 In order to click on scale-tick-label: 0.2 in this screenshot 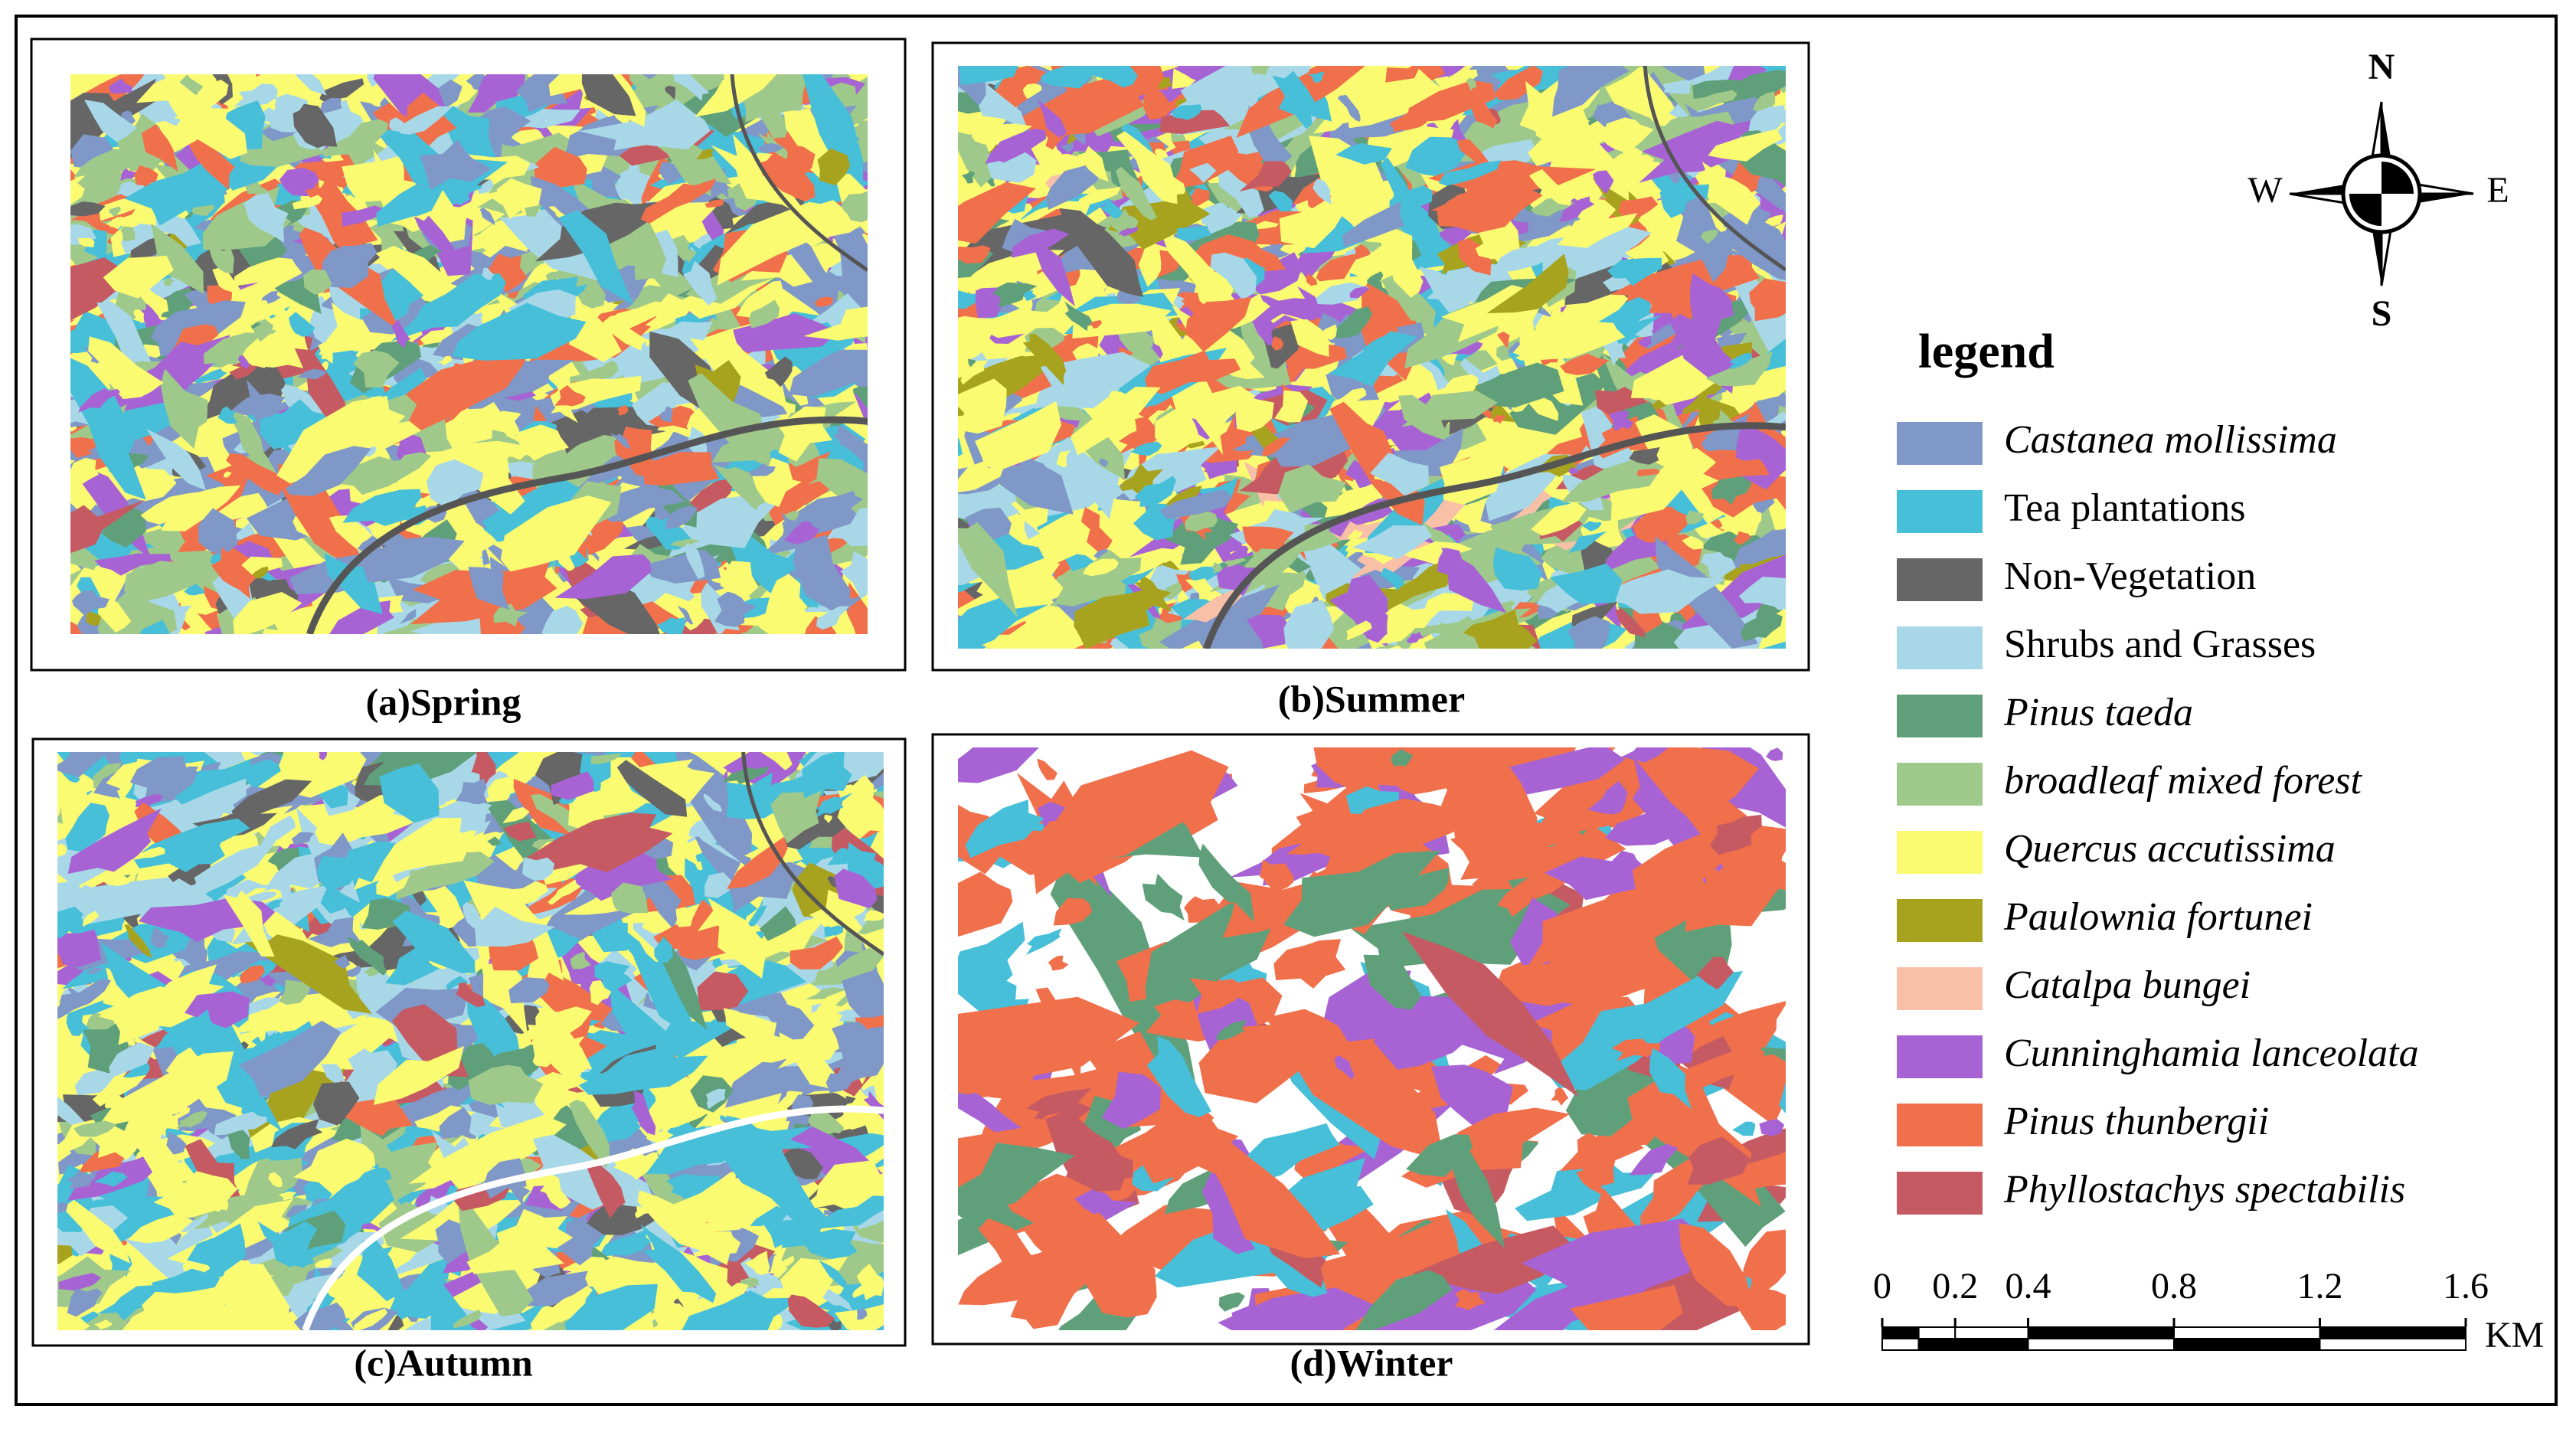, I will do `click(1955, 1286)`.